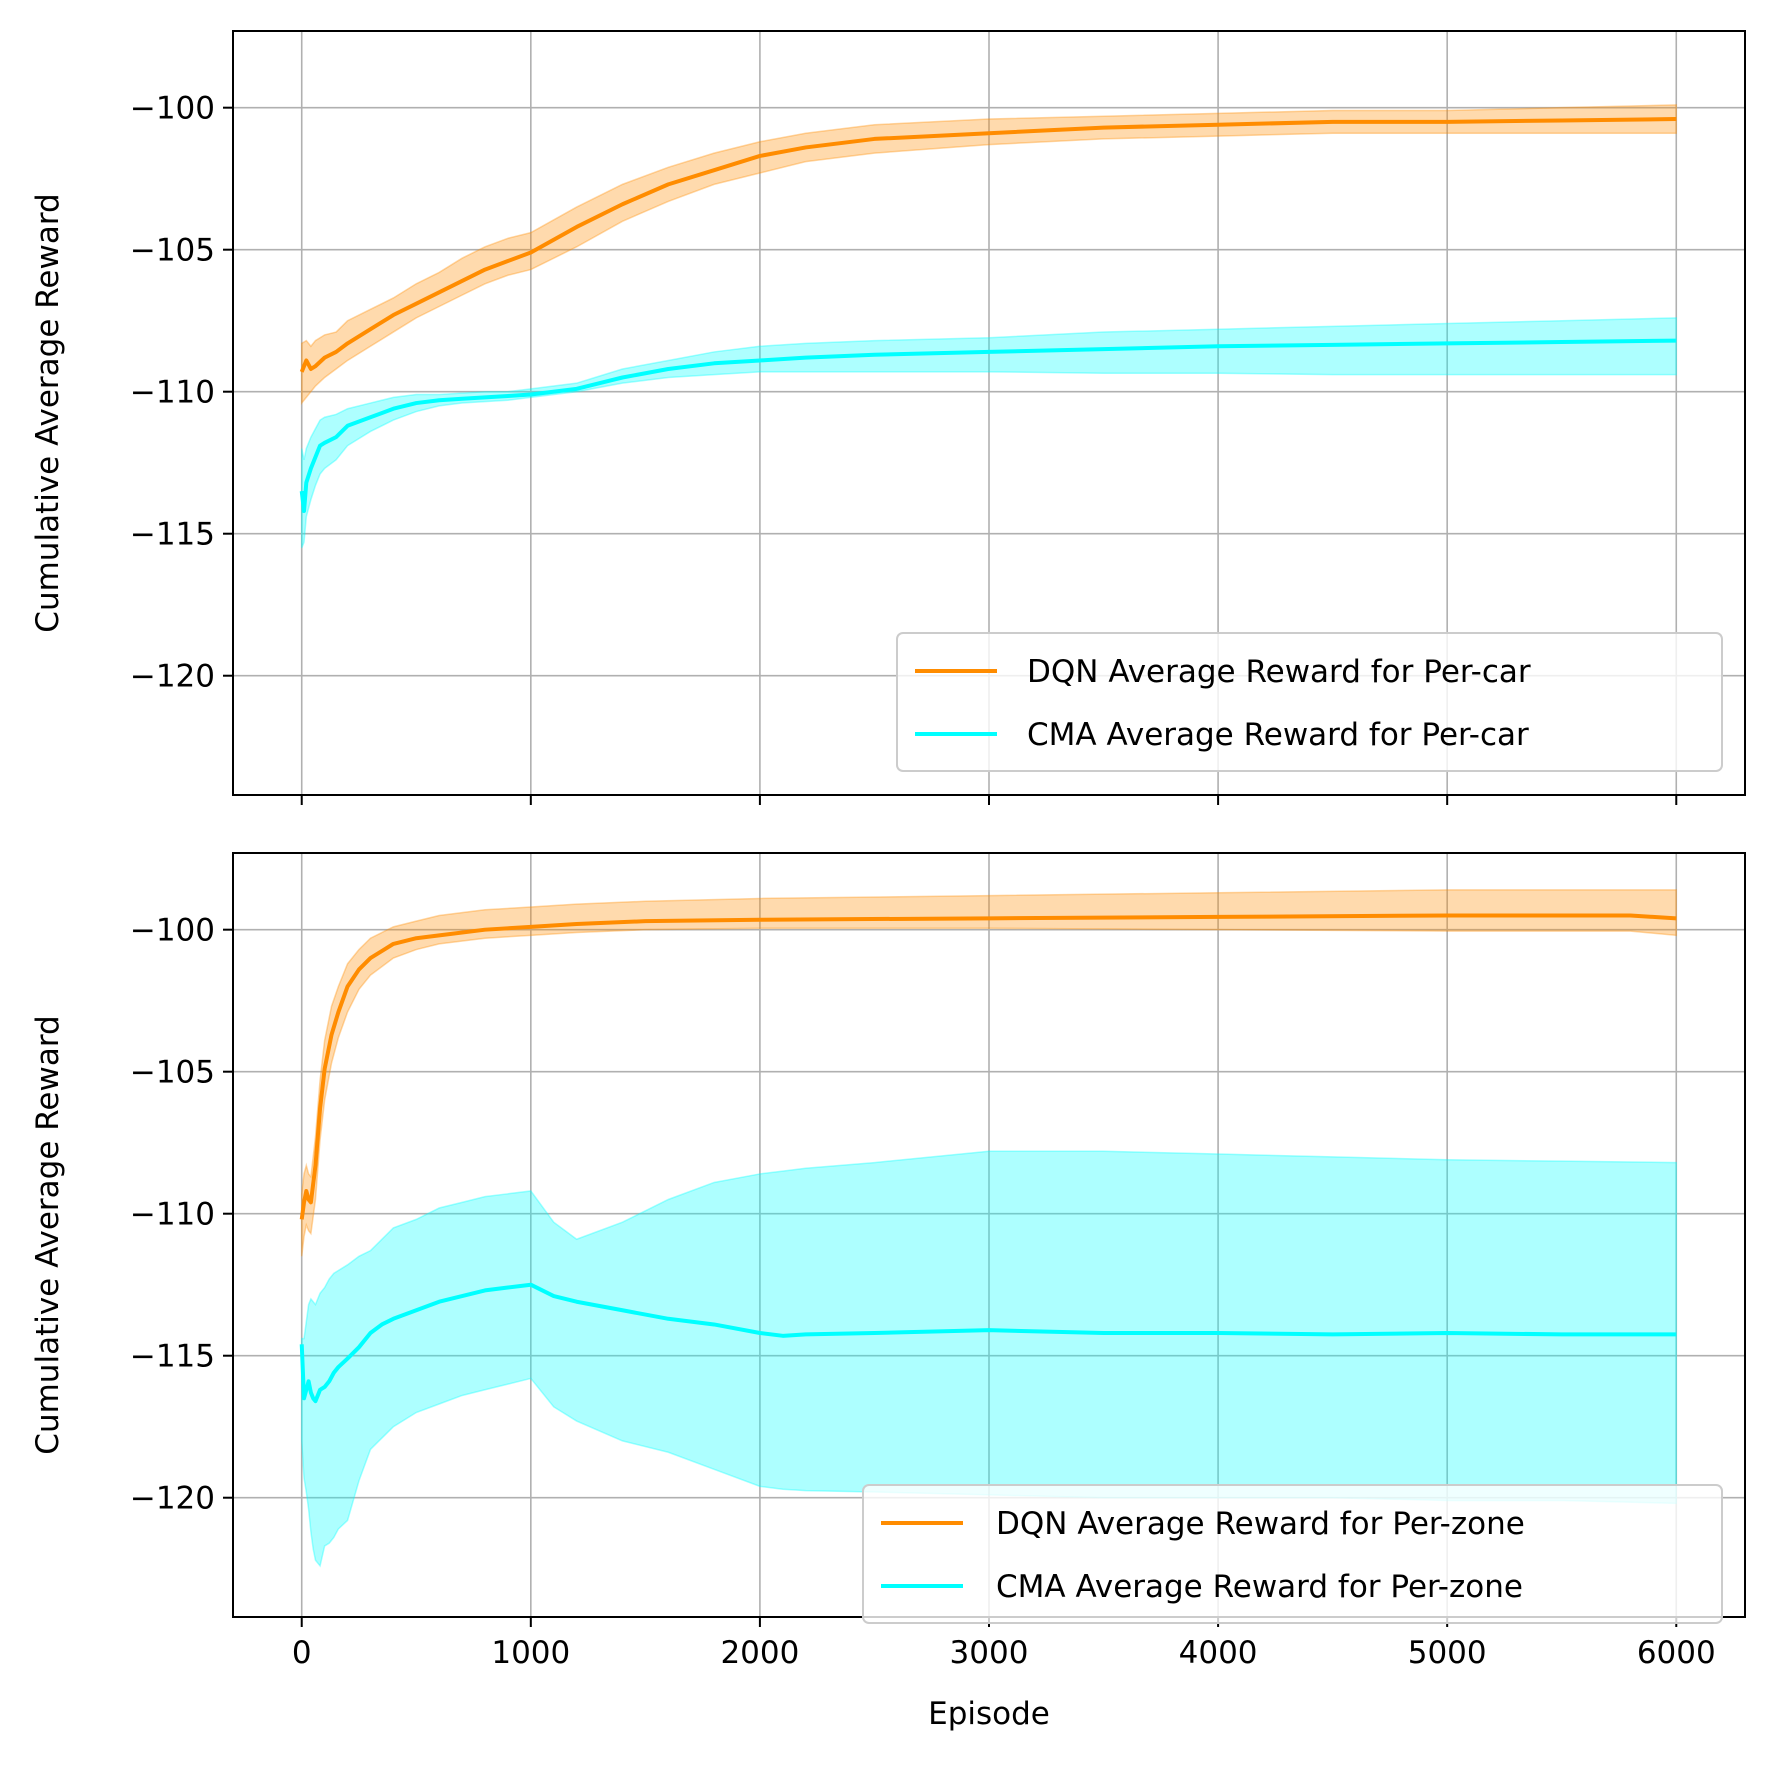 The height and width of the screenshot is (1770, 1769). Describe the element at coordinates (1259, 1587) in the screenshot. I see `legend-label: CMA Average Reward for Per-zone` at that location.